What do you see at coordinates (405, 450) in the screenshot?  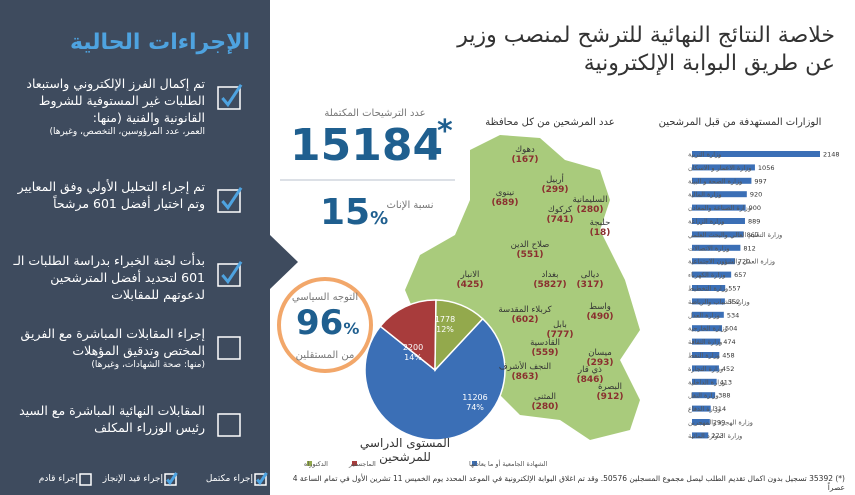 I see `pie-title: المستوى الدراسي للمرشحين` at bounding box center [405, 450].